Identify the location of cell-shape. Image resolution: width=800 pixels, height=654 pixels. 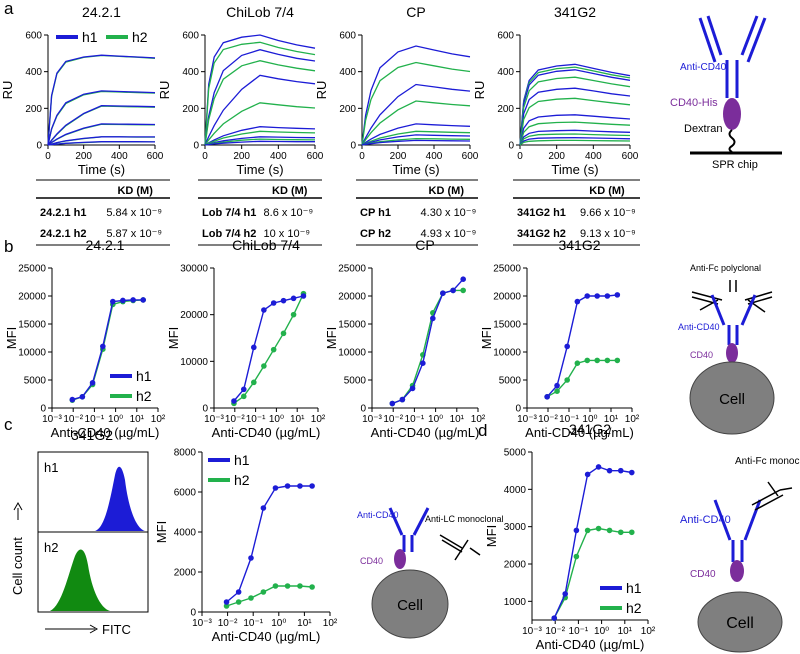
(740, 622).